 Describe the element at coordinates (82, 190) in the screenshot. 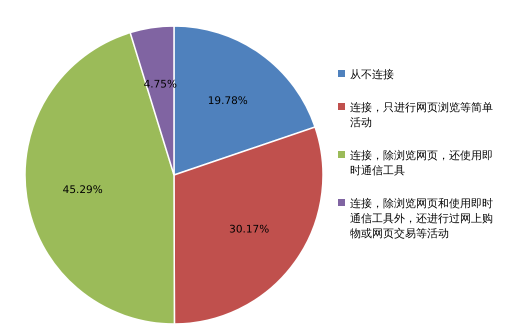

I see `data-label: 45.29%` at that location.